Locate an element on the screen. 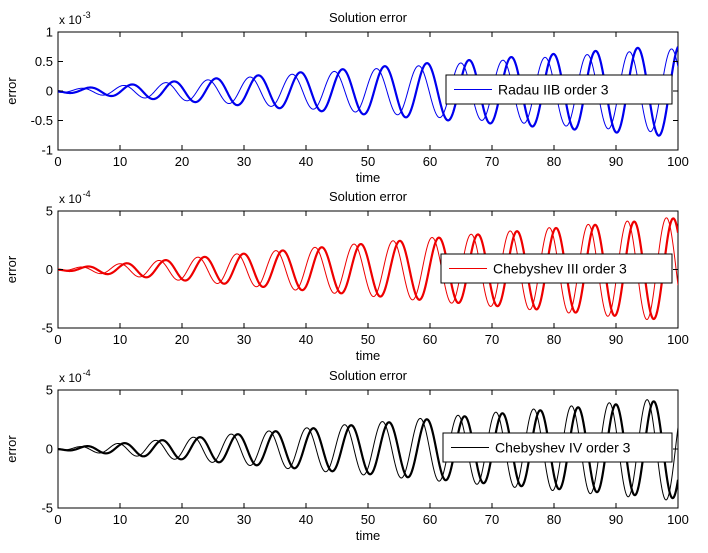 The height and width of the screenshot is (553, 708). y-tick-label: 1 is located at coordinates (49, 32).